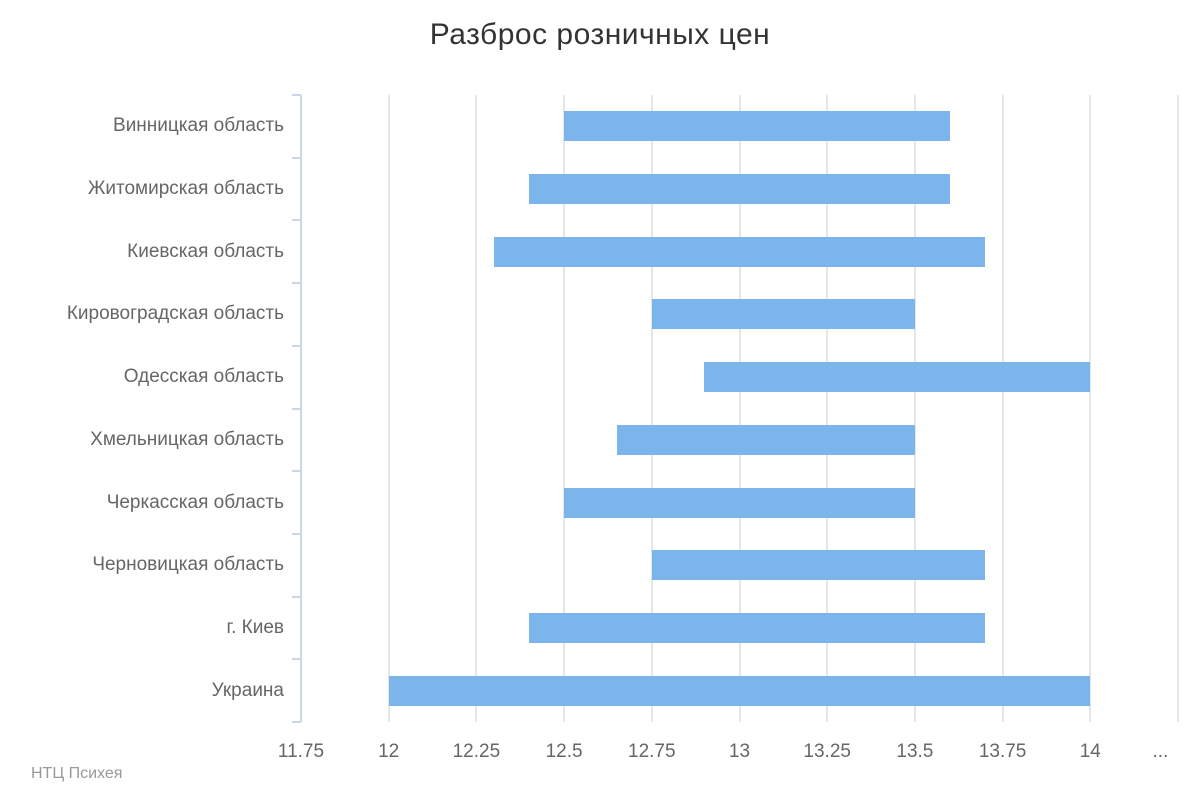 This screenshot has height=800, width=1200. I want to click on category-label: Черновицкая область, so click(188, 565).